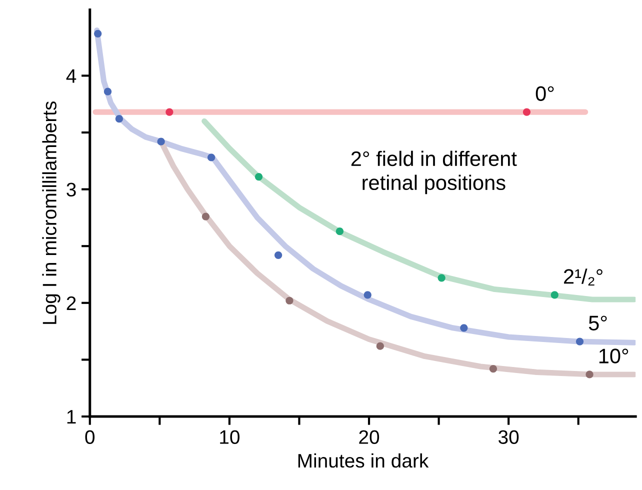 Image resolution: width=642 pixels, height=490 pixels. Describe the element at coordinates (434, 172) in the screenshot. I see `annotation: 2° field in different retinal positions` at that location.